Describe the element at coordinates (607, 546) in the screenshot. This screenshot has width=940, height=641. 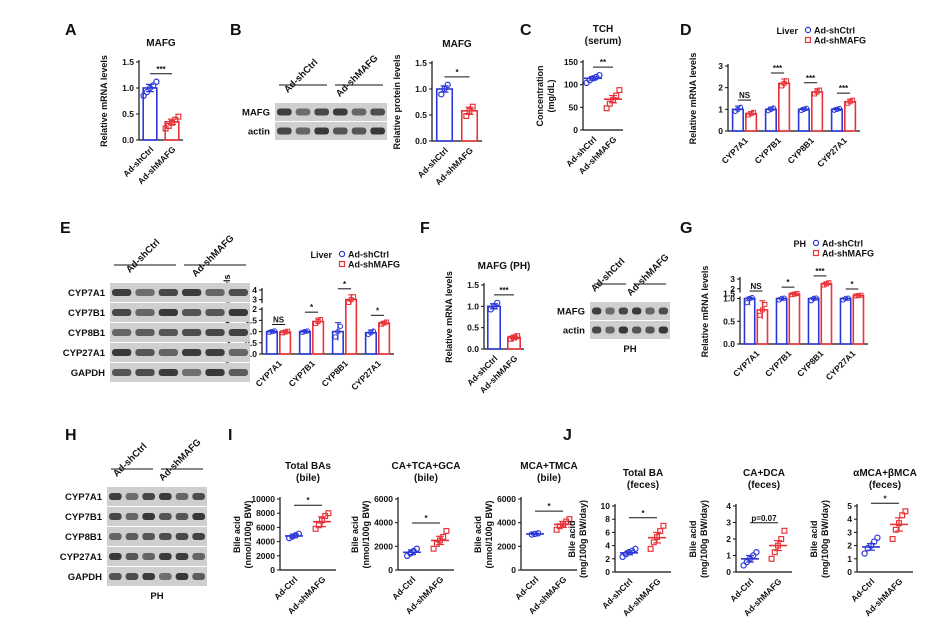
I see `y-tick-label: 4` at that location.